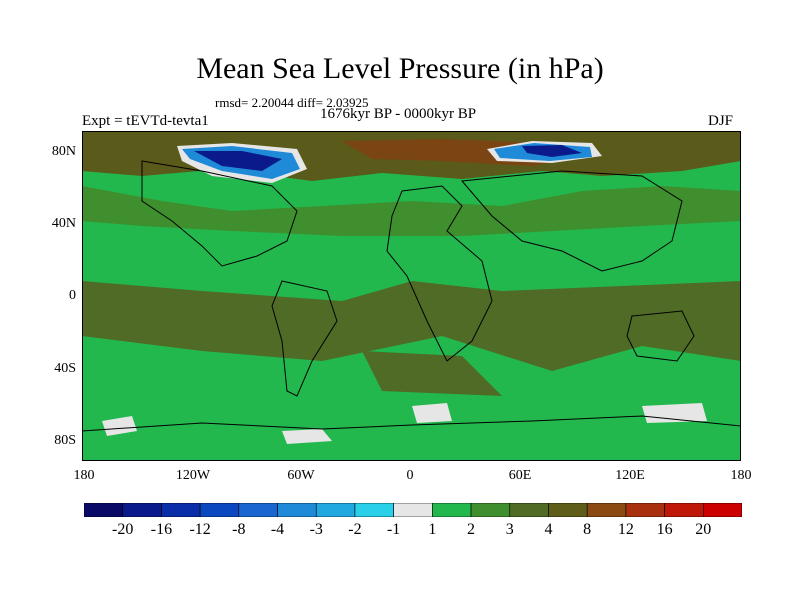 Image resolution: width=800 pixels, height=600 pixels. I want to click on lat-tick-label: 0, so click(72, 295).